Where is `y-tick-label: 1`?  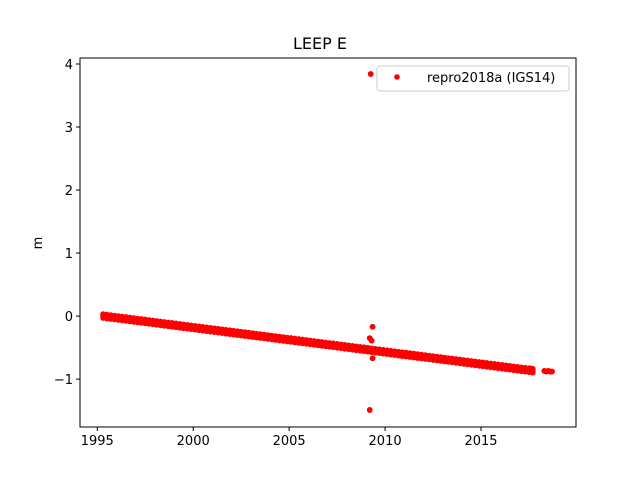
y-tick-label: 1 is located at coordinates (69, 254).